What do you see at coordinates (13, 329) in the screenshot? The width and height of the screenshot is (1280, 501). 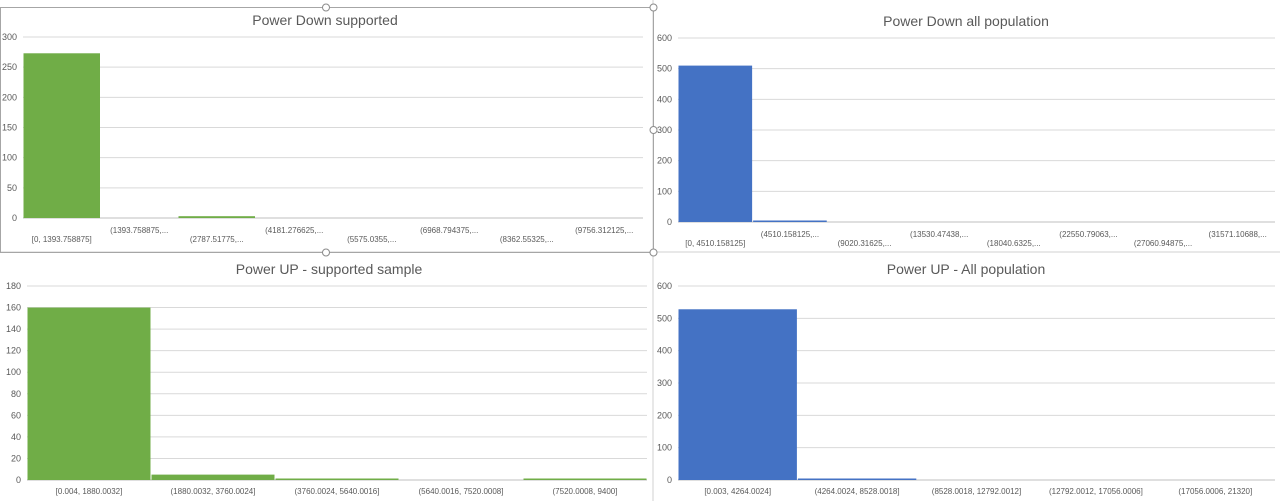 I see `y-tick-label: 140` at bounding box center [13, 329].